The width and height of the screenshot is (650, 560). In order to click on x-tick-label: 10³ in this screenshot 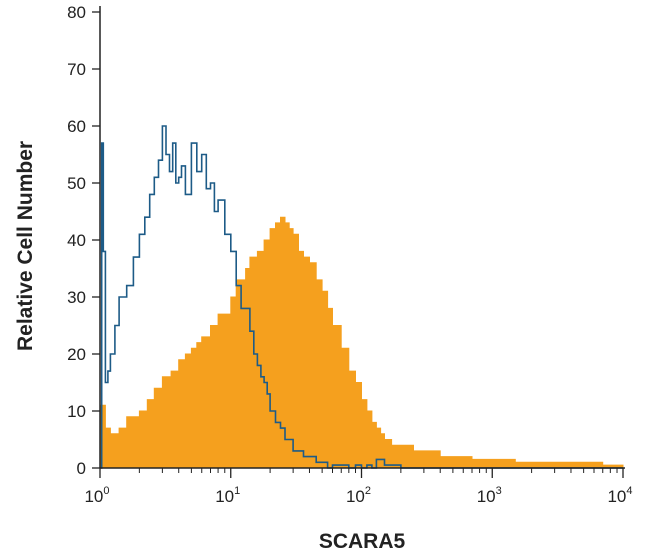, I will do `click(489, 495)`.